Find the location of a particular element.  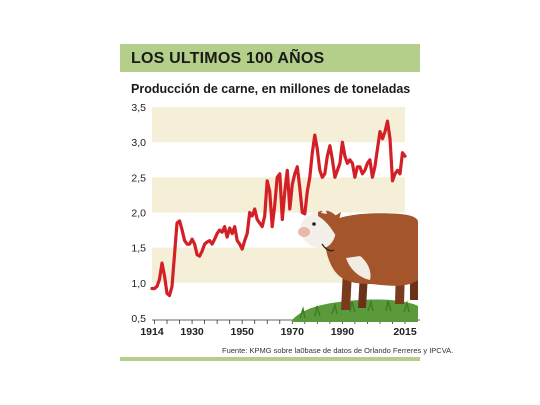

y-tick-label: 2,0 is located at coordinates (138, 214).